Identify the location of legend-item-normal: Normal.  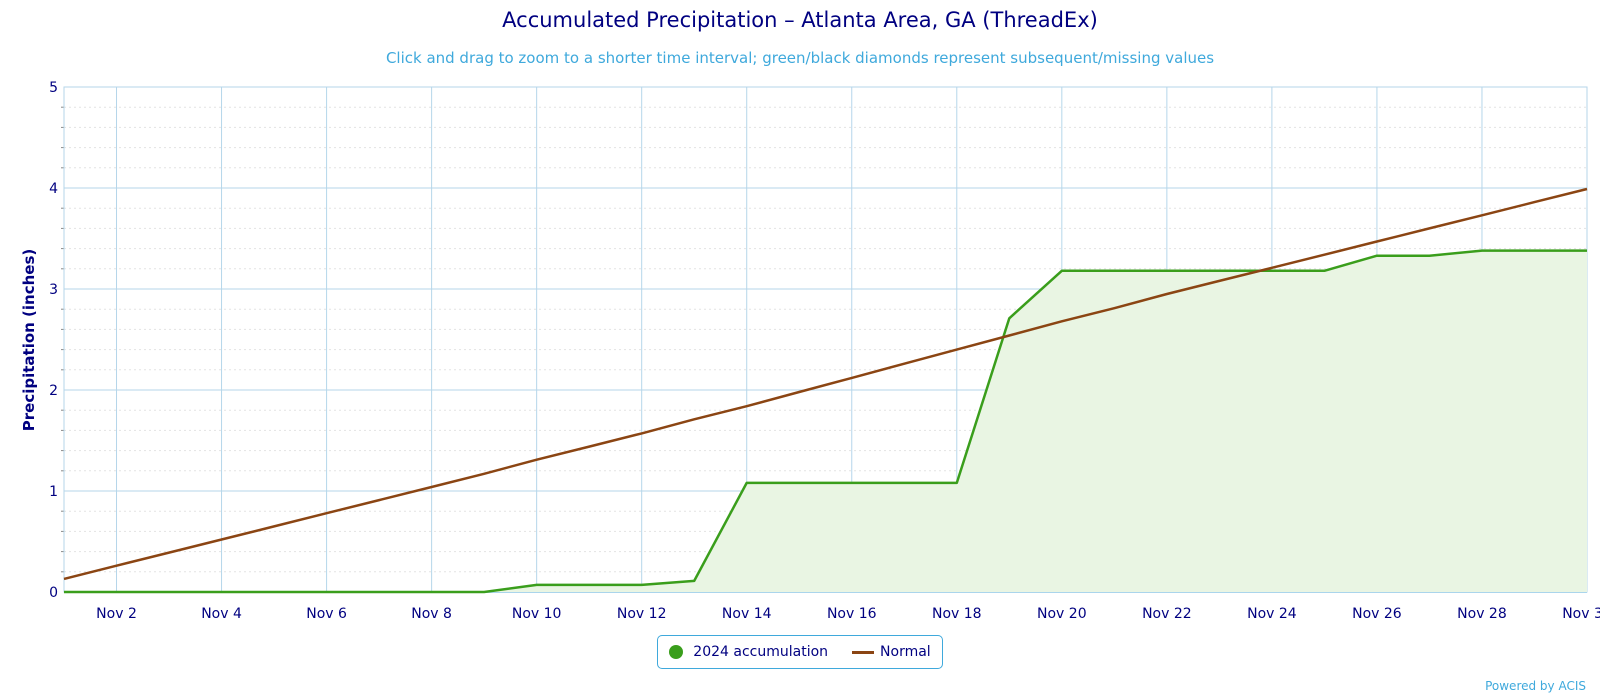
(891, 652).